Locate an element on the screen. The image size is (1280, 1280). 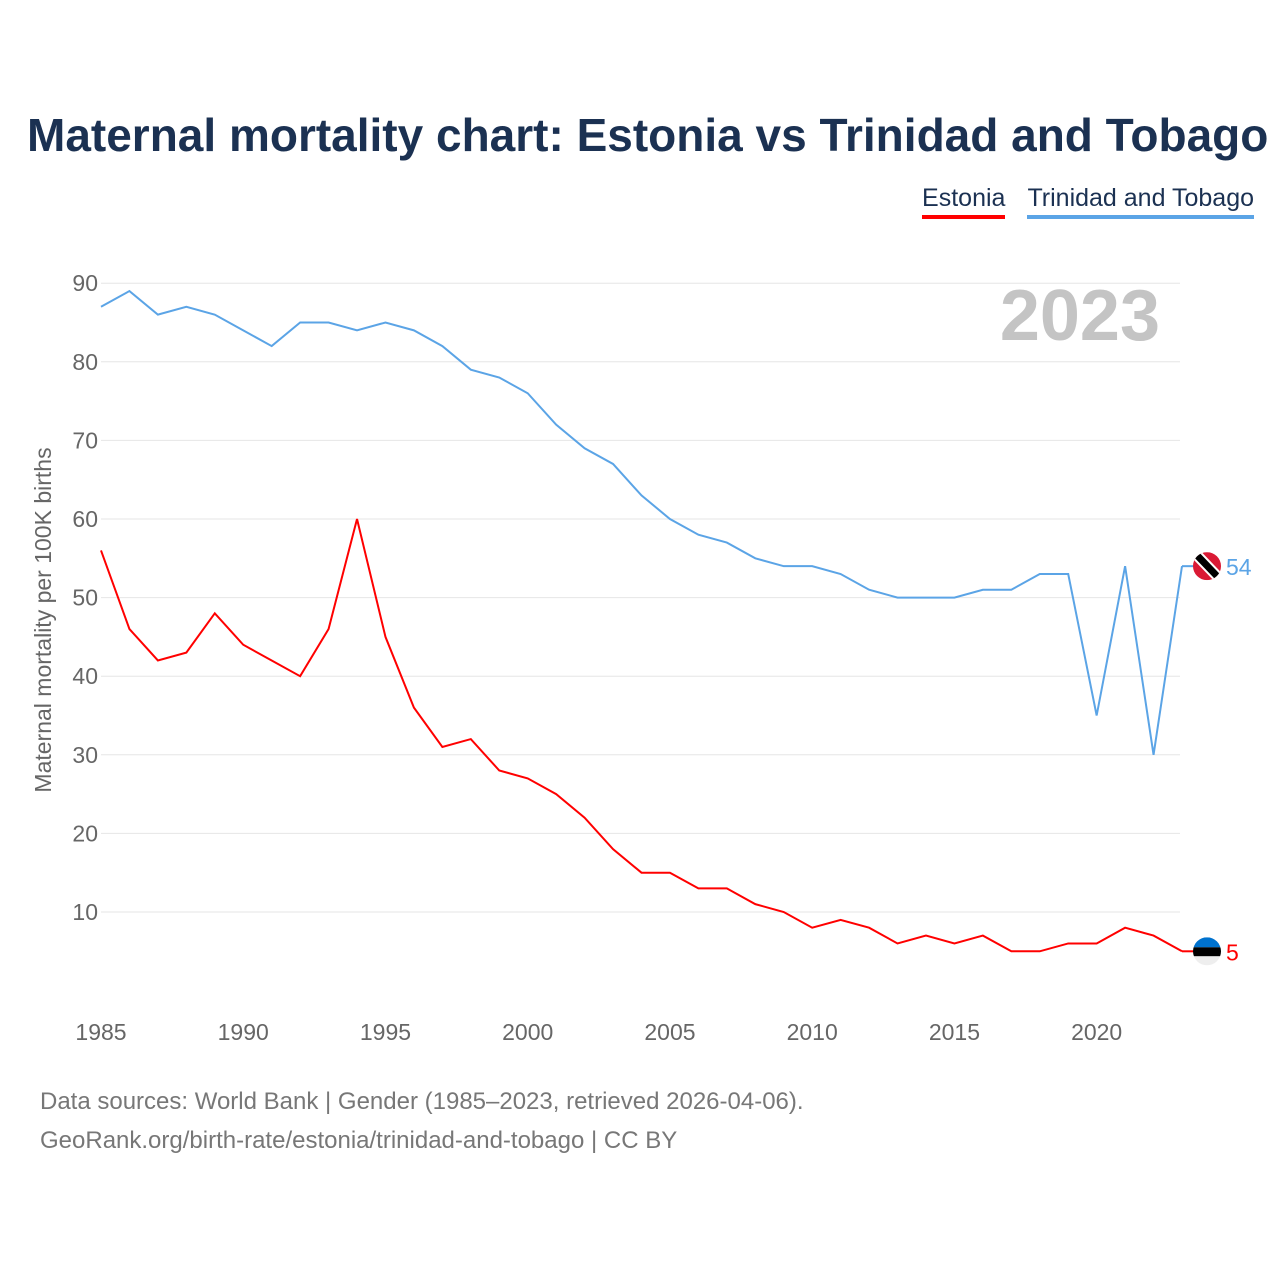
x-tick-label: 2005 is located at coordinates (669, 1032).